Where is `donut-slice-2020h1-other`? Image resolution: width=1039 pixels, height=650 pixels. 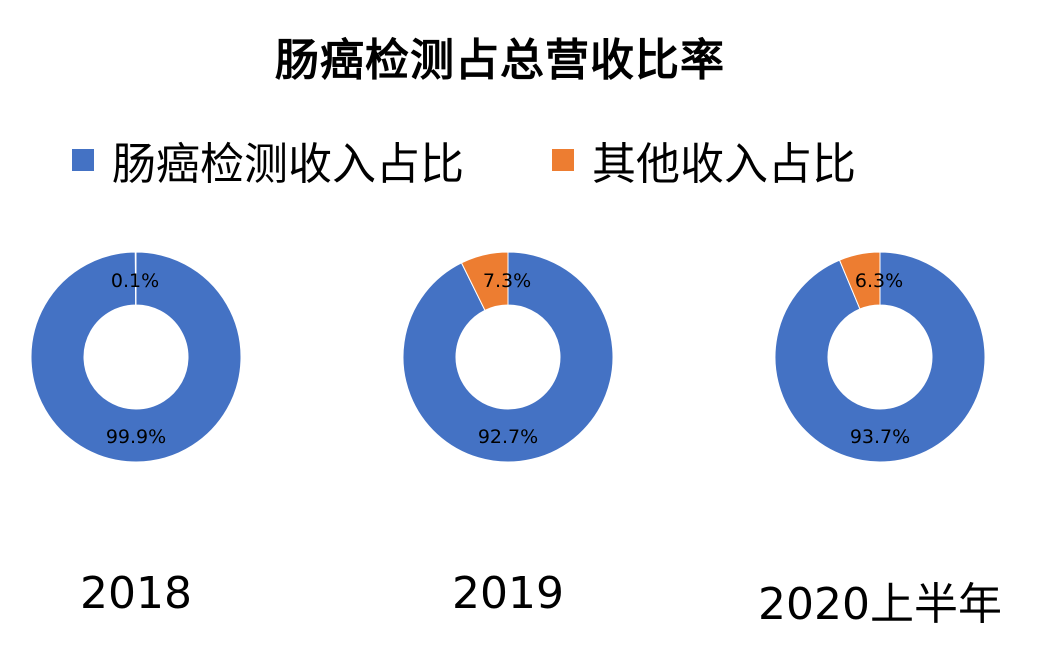 donut-slice-2020h1-other is located at coordinates (859, 280).